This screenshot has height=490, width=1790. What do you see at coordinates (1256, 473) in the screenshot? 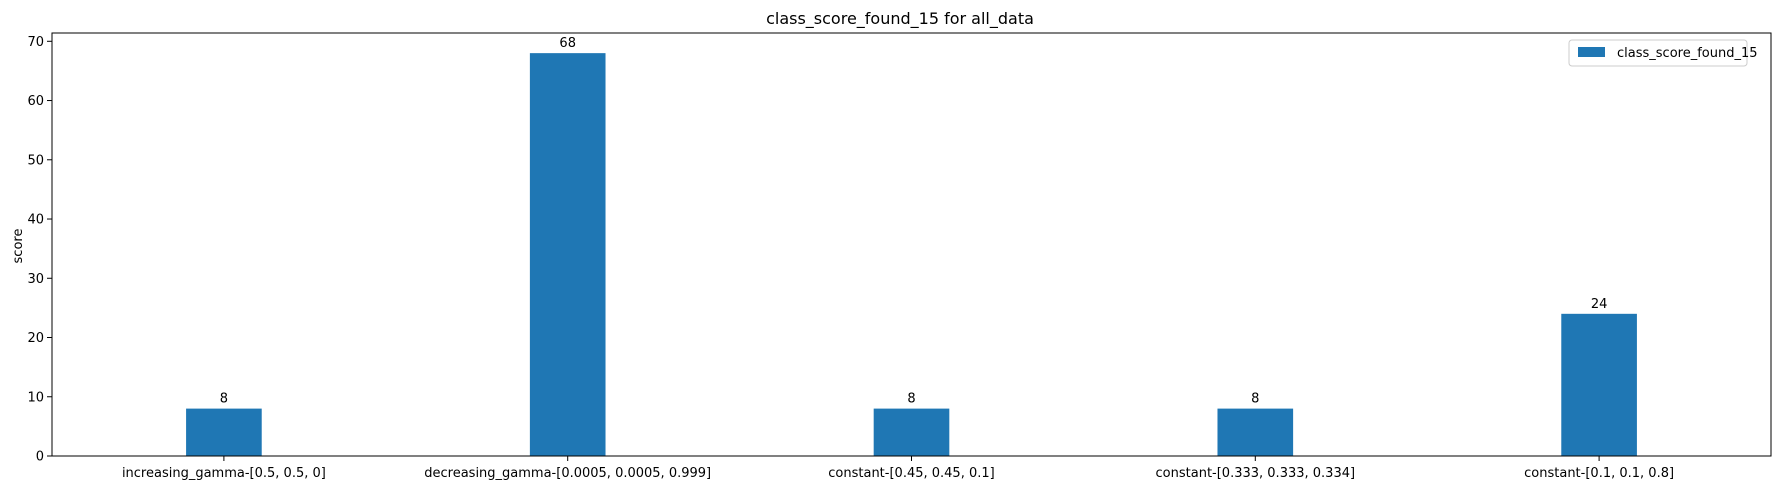
I see `x-tick-label: constant-[0.333, 0.333, 0.334]` at bounding box center [1256, 473].